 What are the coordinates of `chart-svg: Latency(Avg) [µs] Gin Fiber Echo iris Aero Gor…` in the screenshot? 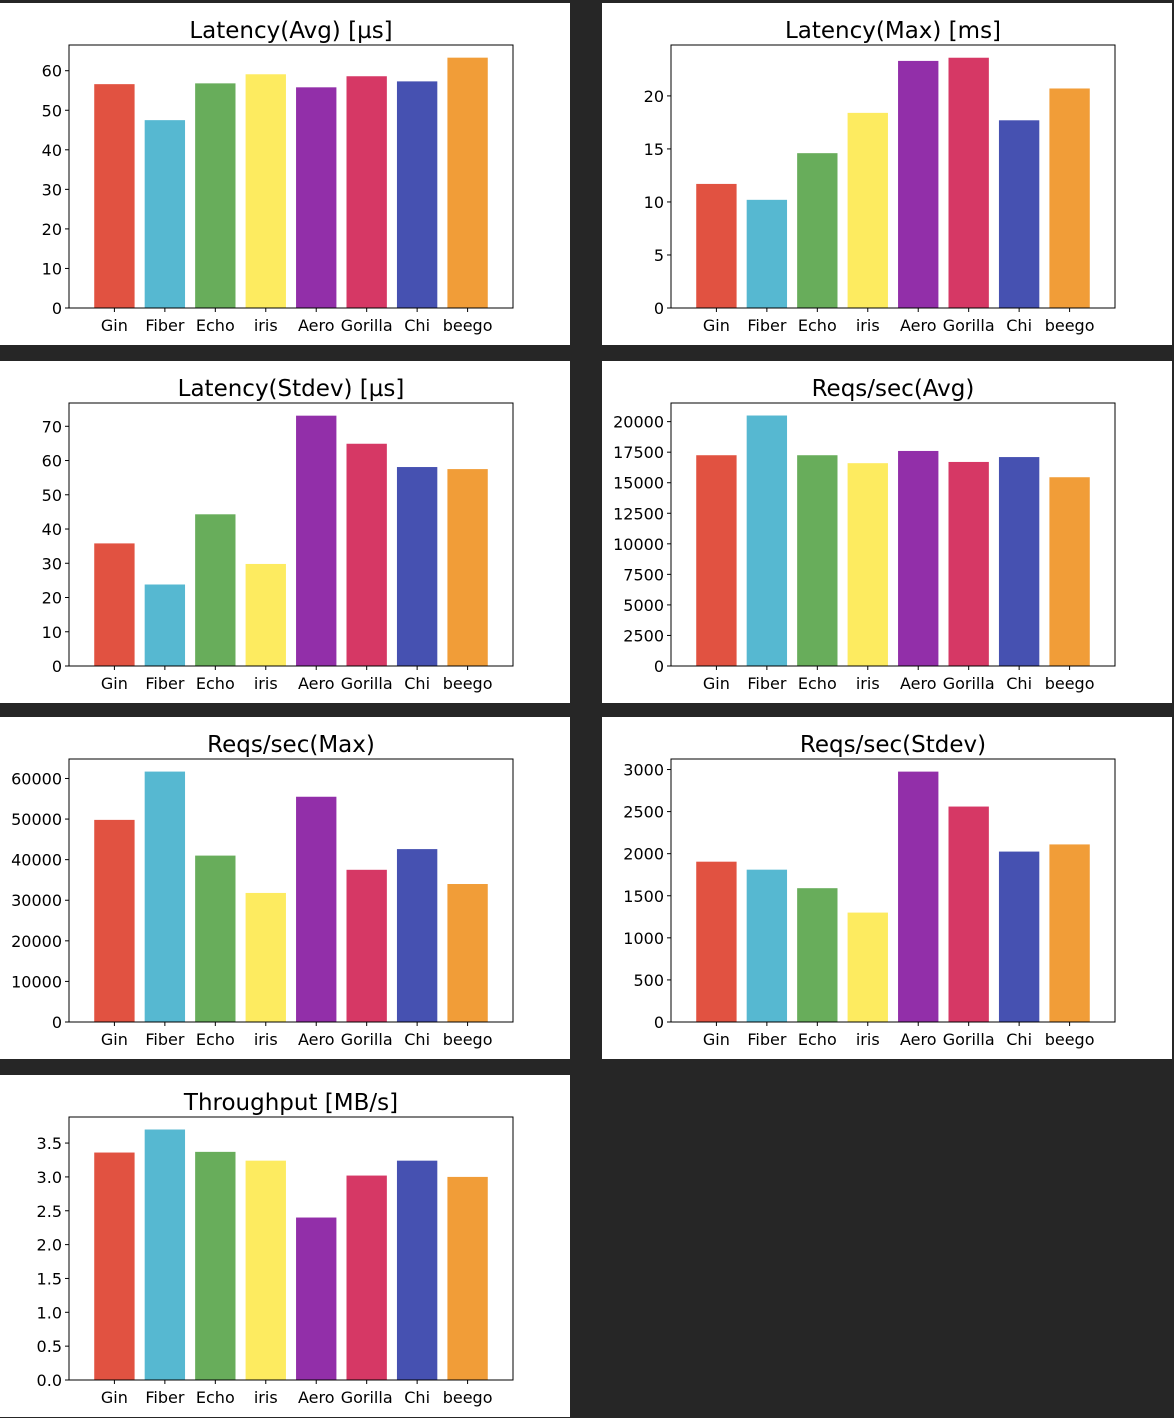 It's located at (278, 176).